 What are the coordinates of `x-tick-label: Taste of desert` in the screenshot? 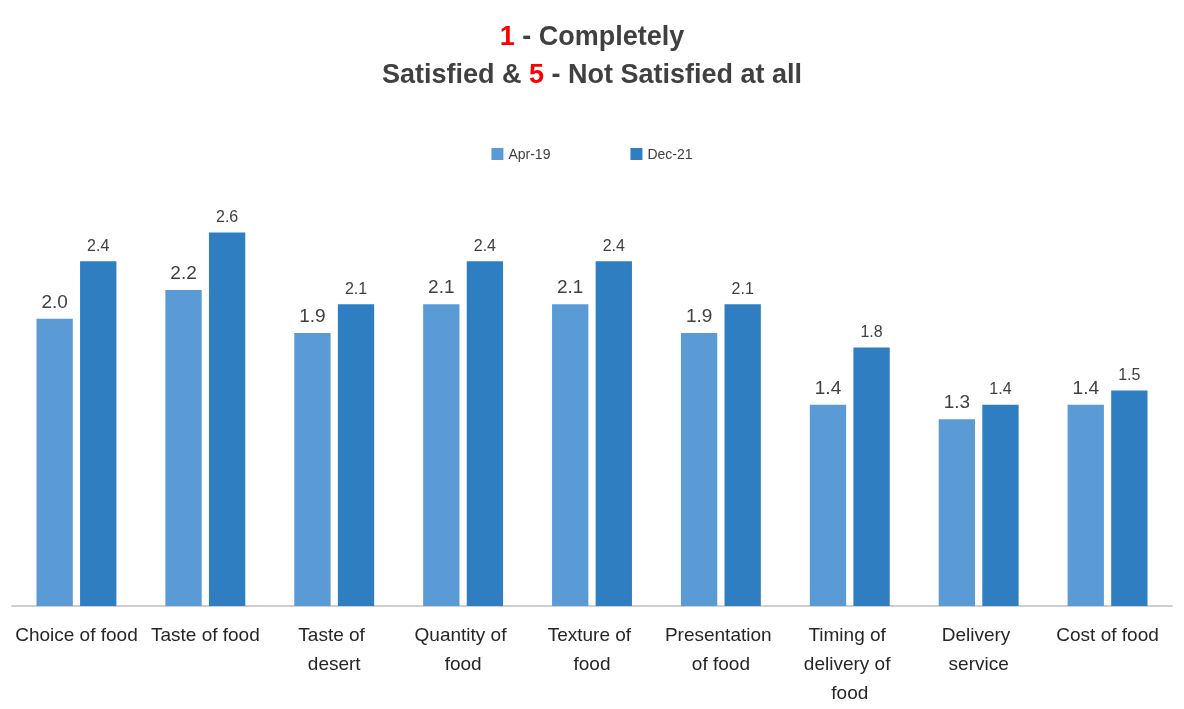 It's located at (334, 649).